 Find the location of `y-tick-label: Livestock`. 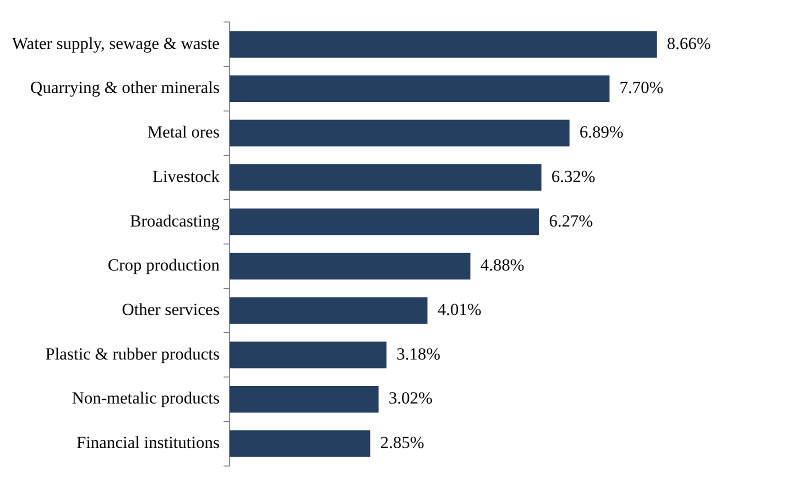

y-tick-label: Livestock is located at coordinates (186, 176).